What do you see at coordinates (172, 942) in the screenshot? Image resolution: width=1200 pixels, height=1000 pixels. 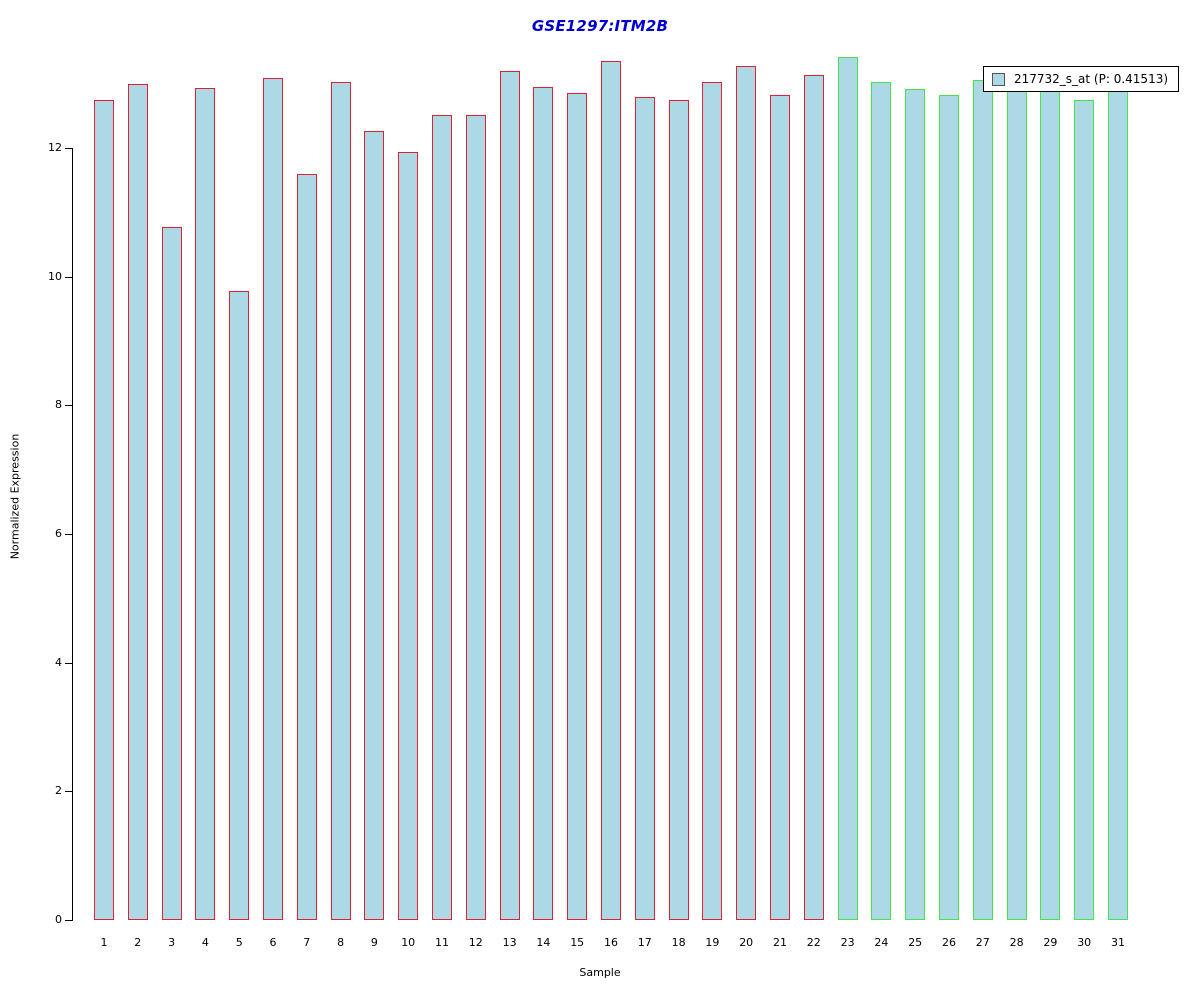 I see `x-tick-label-3: 3` at bounding box center [172, 942].